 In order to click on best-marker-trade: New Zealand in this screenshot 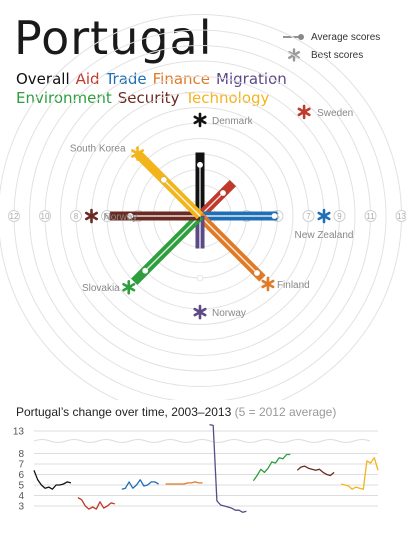, I will do `click(324, 224)`.